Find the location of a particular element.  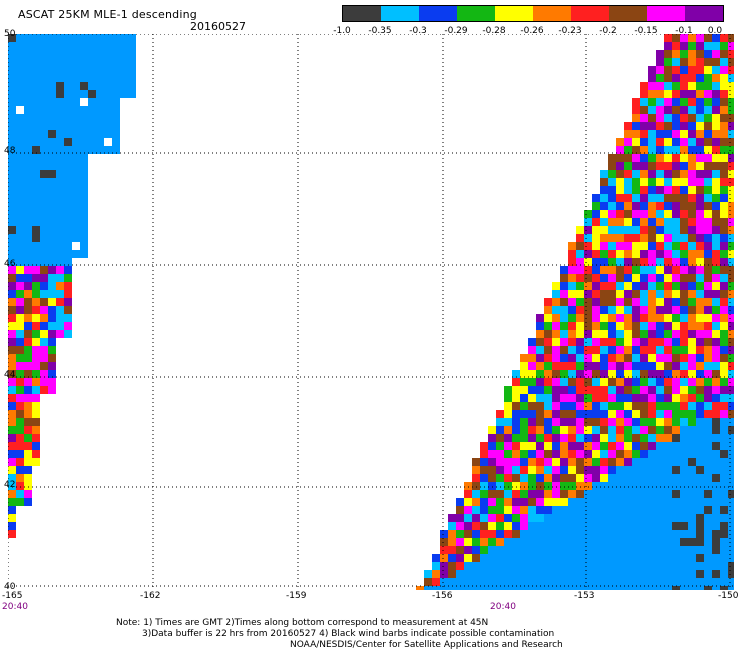

time-label-west: 20:40 is located at coordinates (15, 607).